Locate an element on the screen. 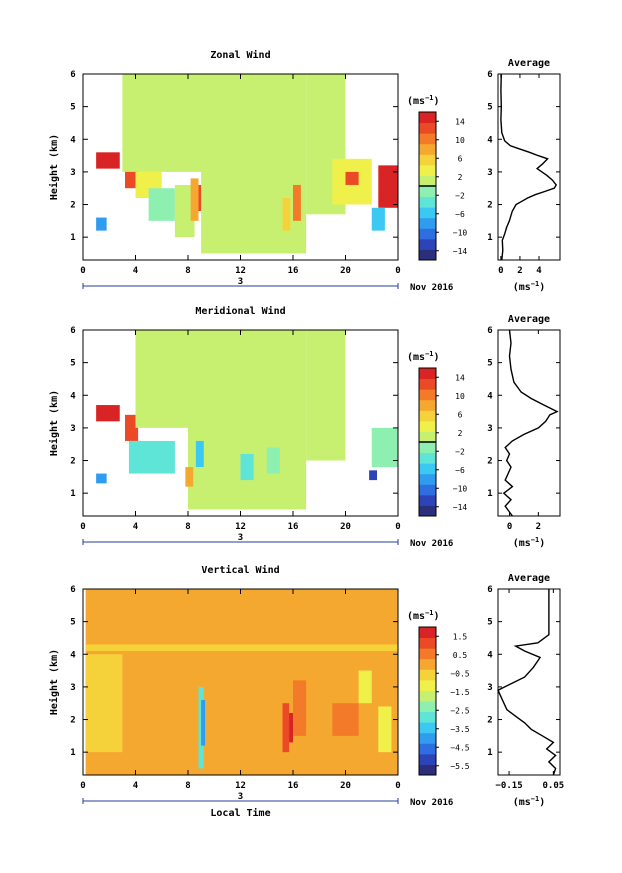 The height and width of the screenshot is (873, 622). colorbar-tick-label: −2 is located at coordinates (460, 195).